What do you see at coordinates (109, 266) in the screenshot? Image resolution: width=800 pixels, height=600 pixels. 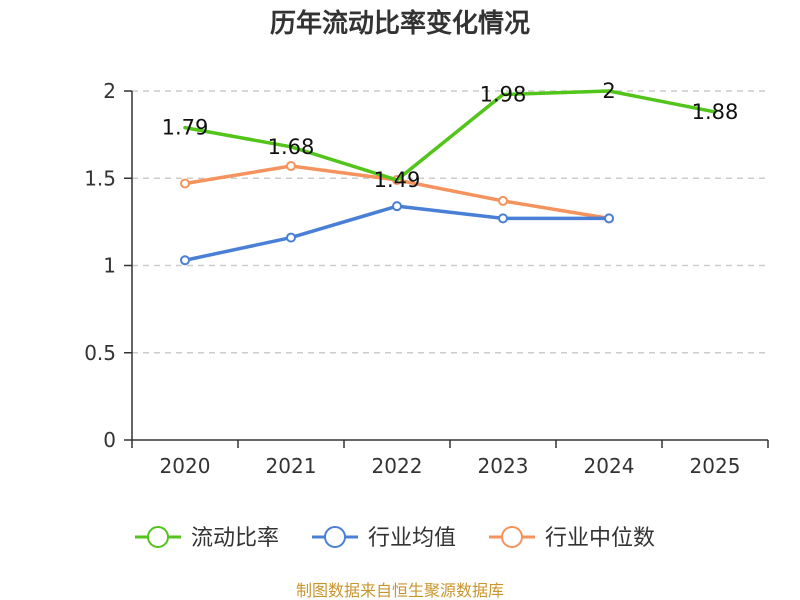 I see `y-tick-label: 1` at bounding box center [109, 266].